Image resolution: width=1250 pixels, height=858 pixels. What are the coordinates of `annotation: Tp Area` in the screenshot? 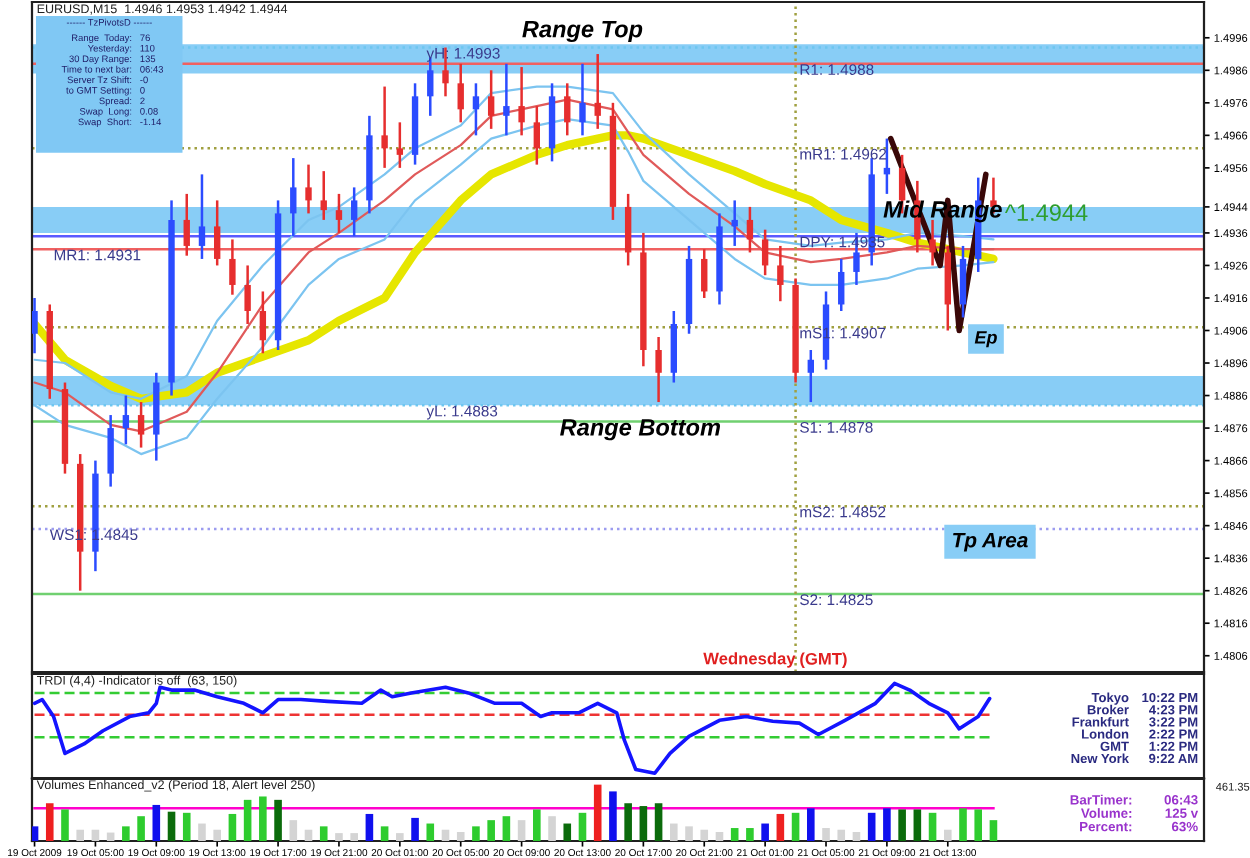 It's located at (990, 542).